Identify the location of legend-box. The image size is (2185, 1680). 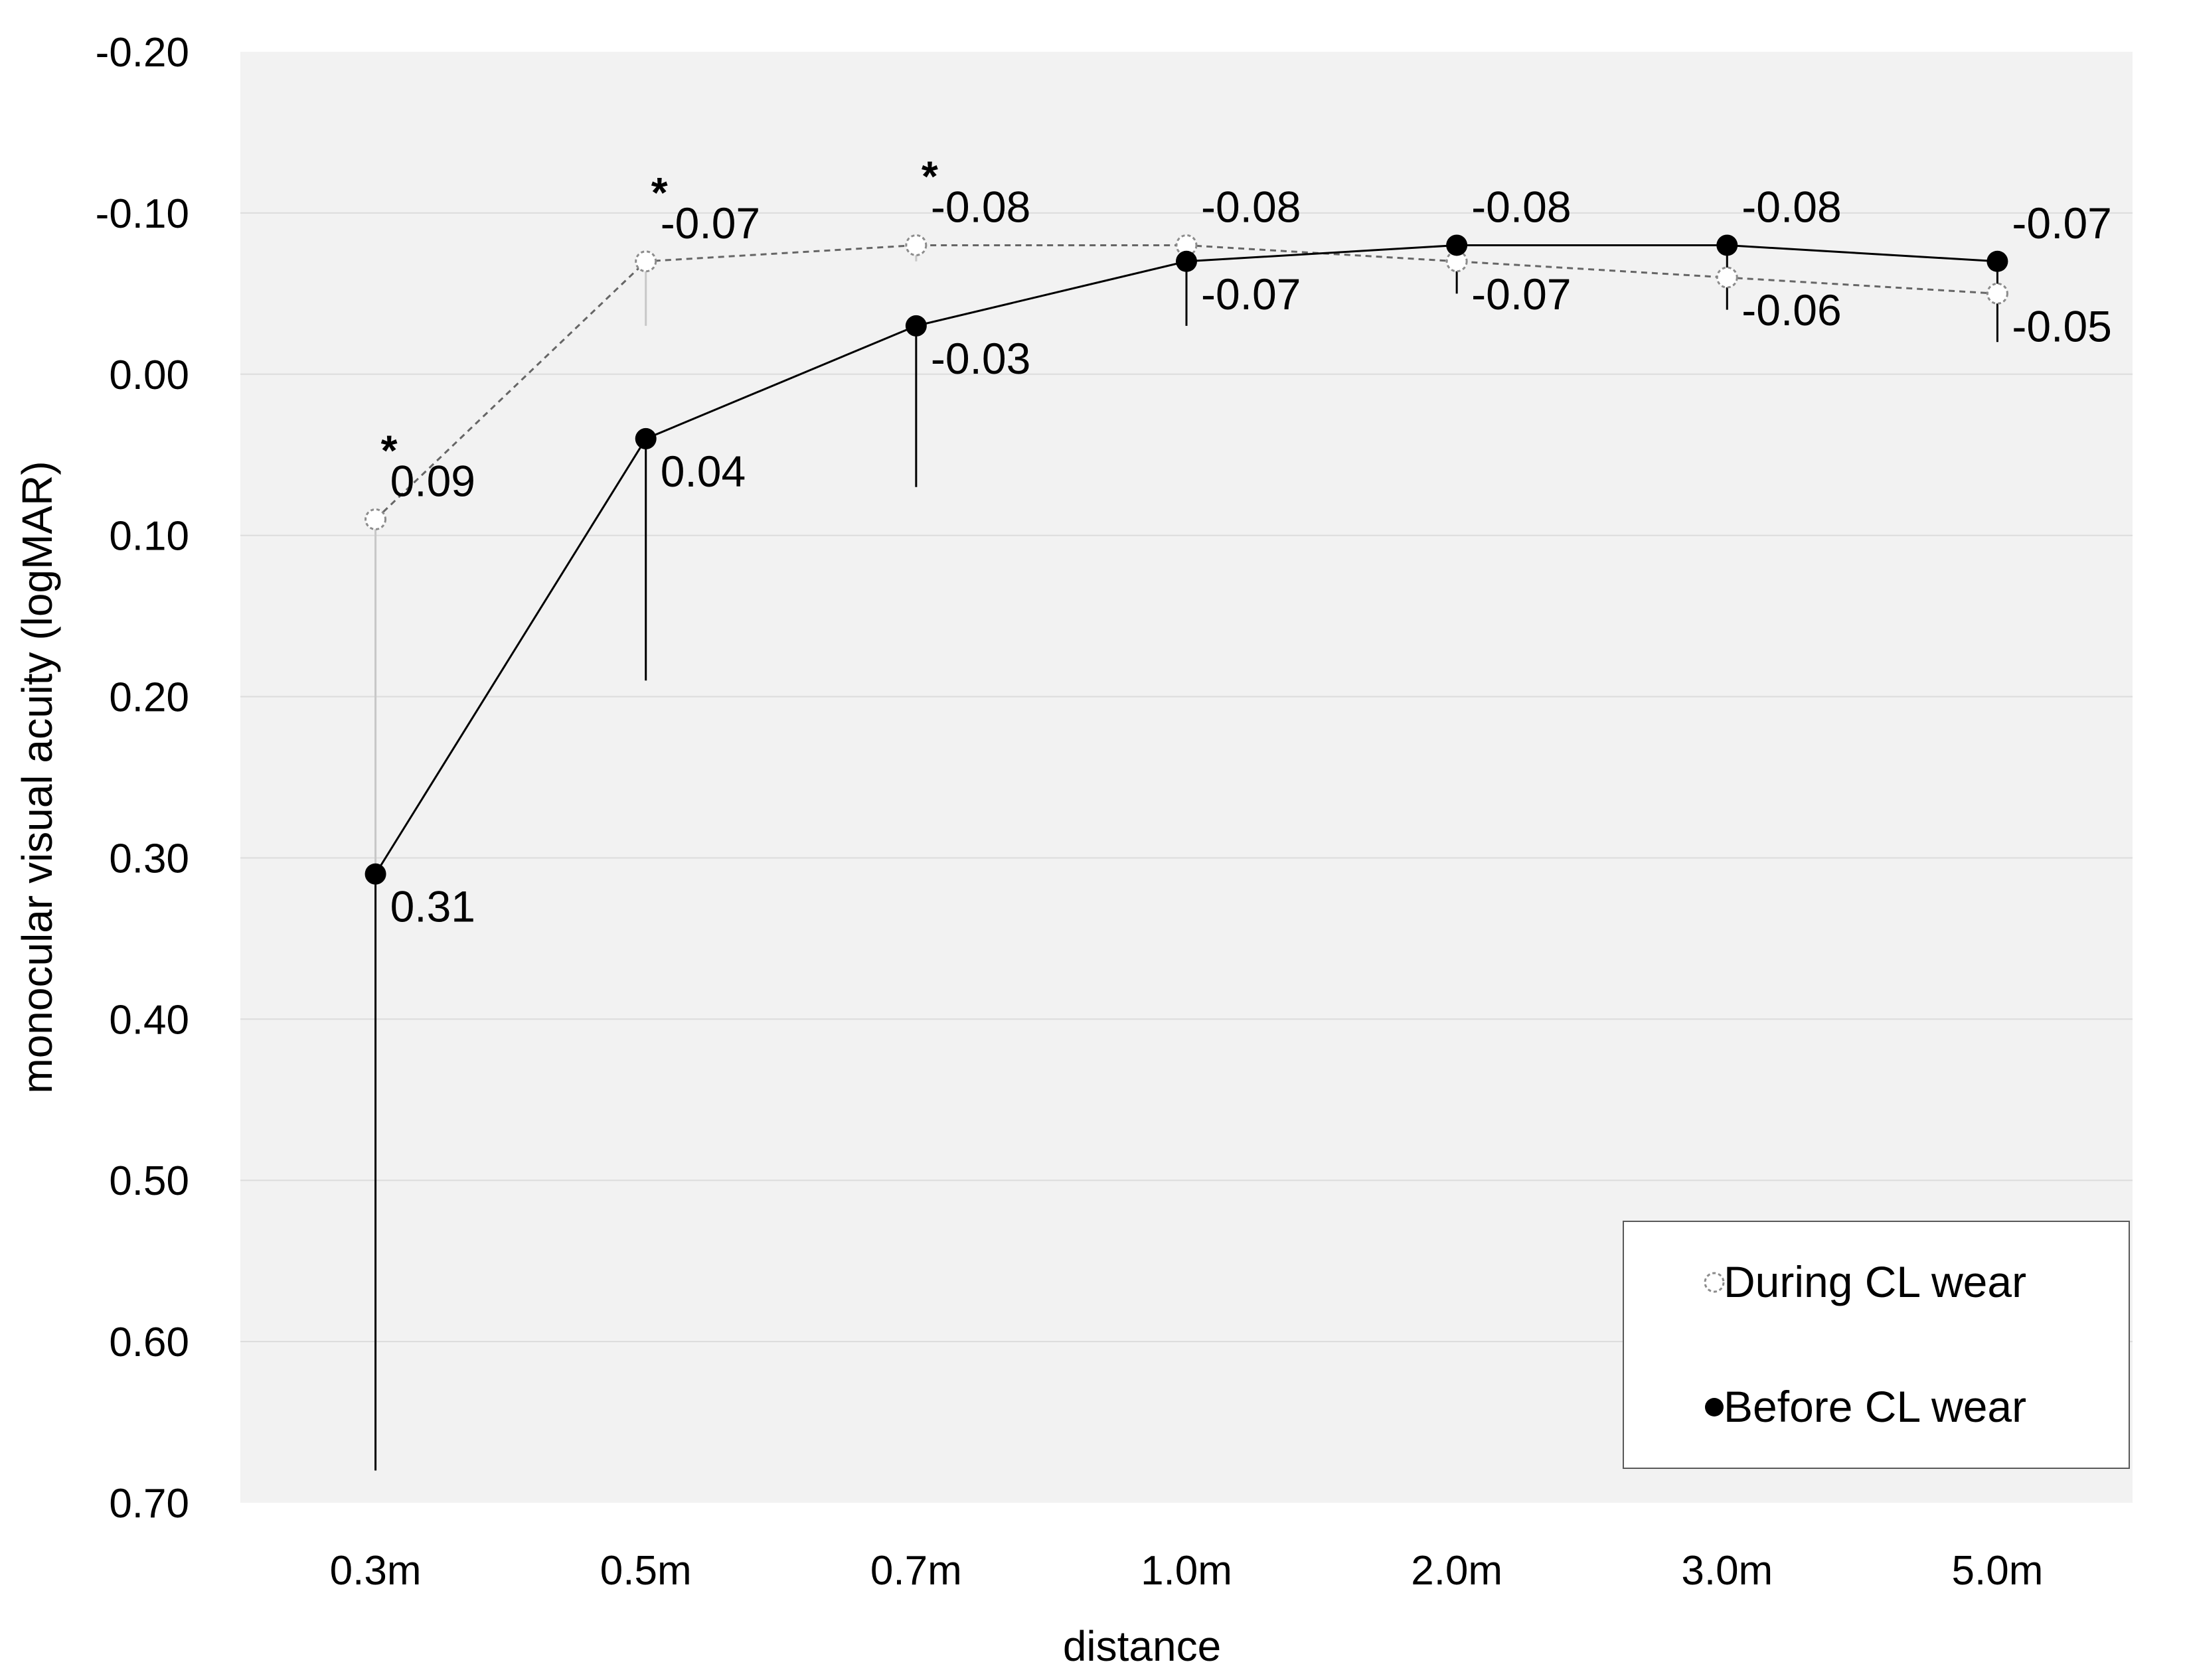
(1877, 1345).